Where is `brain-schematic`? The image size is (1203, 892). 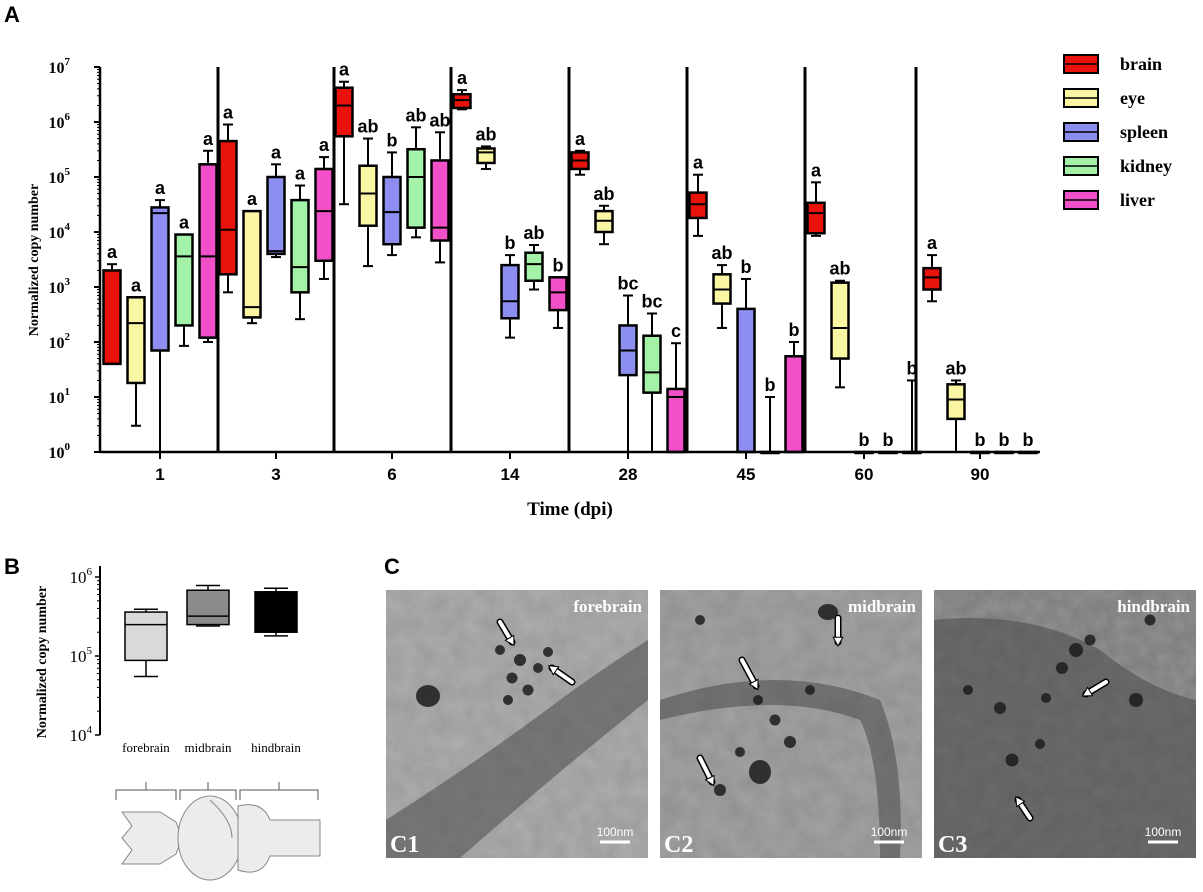
brain-schematic is located at coordinates (221, 838).